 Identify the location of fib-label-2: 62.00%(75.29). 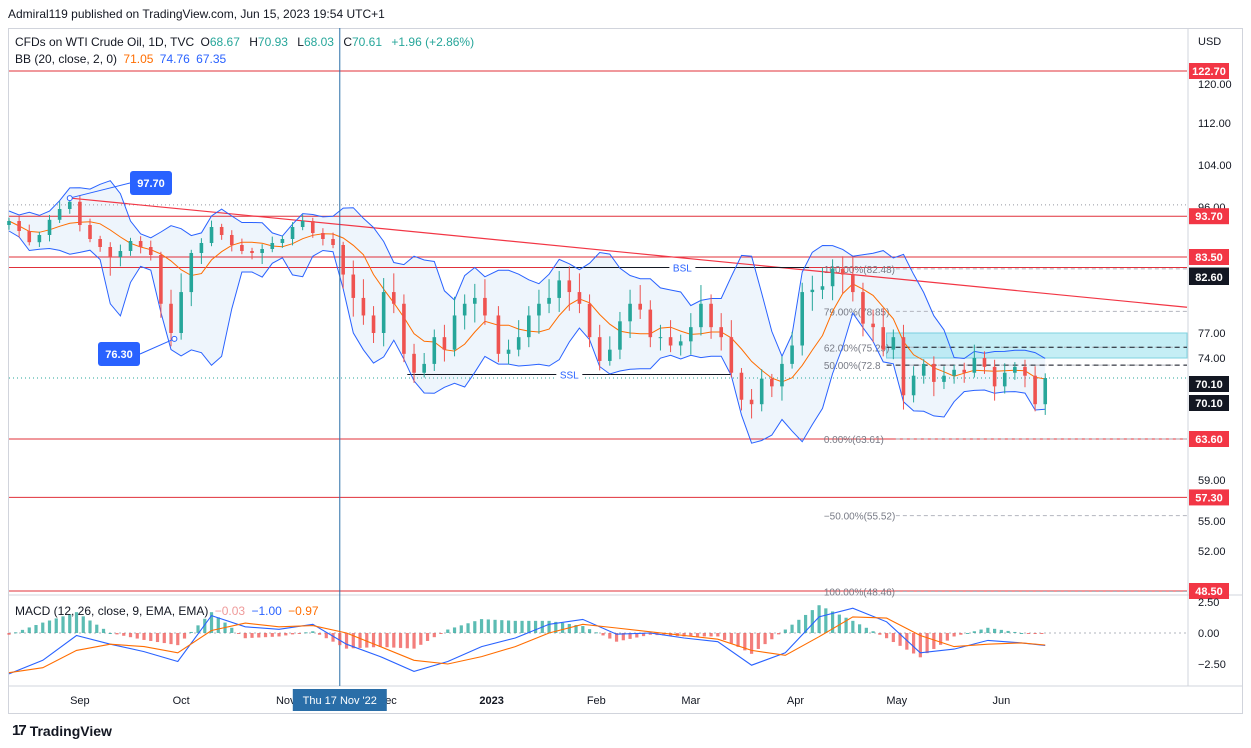
(857, 348).